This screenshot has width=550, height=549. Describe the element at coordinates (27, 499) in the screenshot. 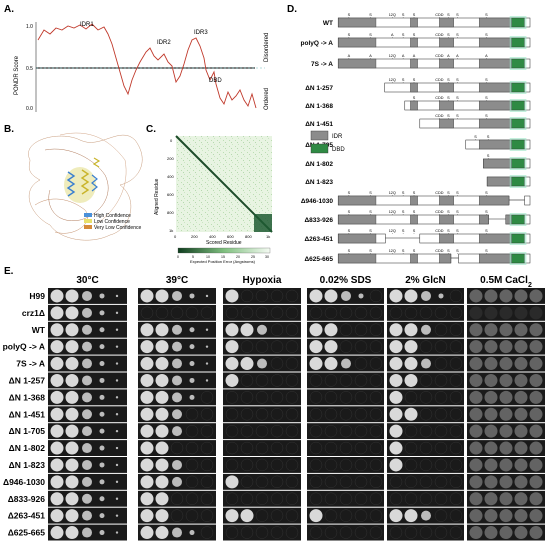

I see `strain-label: Δ833-926` at that location.